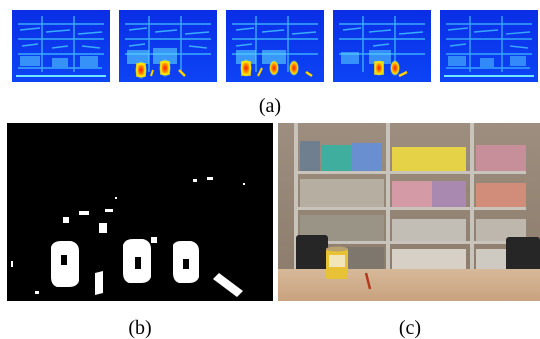 This screenshot has height=339, width=540. What do you see at coordinates (410, 328) in the screenshot?
I see `panel-c-label: (c)` at bounding box center [410, 328].